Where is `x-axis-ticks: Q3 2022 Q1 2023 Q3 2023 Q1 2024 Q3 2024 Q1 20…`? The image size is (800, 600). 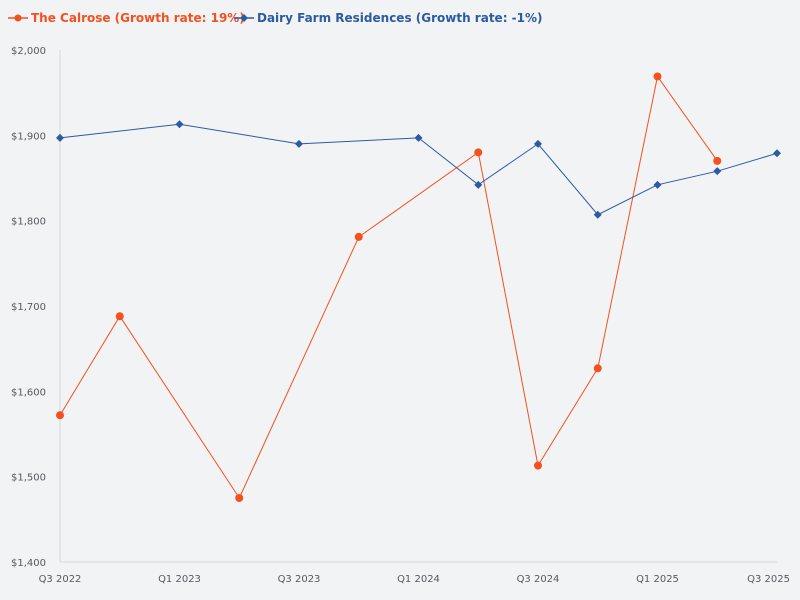
x-axis-ticks: Q3 2022 Q1 2023 Q3 2023 Q1 2024 Q3 2024 Q1 20… is located at coordinates (414, 579).